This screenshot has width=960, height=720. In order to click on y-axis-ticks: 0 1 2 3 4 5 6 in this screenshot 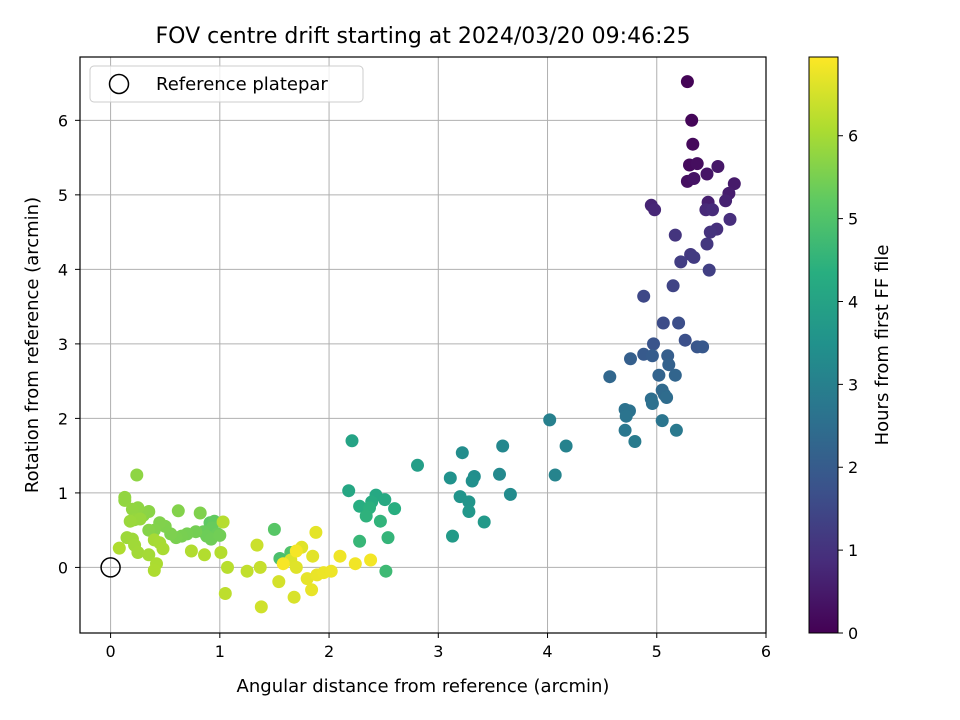, I will do `click(69, 344)`.